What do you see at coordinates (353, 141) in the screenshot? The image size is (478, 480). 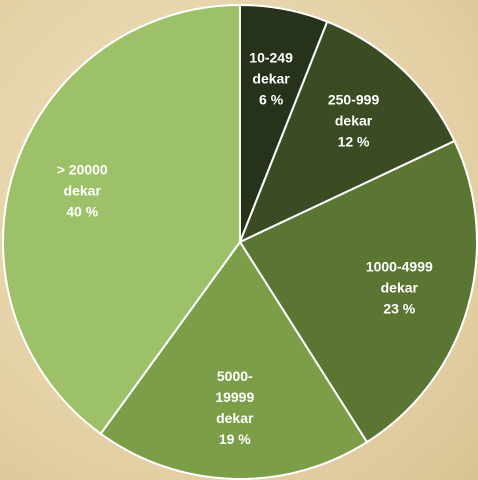 I see `value-label: 12 %` at bounding box center [353, 141].